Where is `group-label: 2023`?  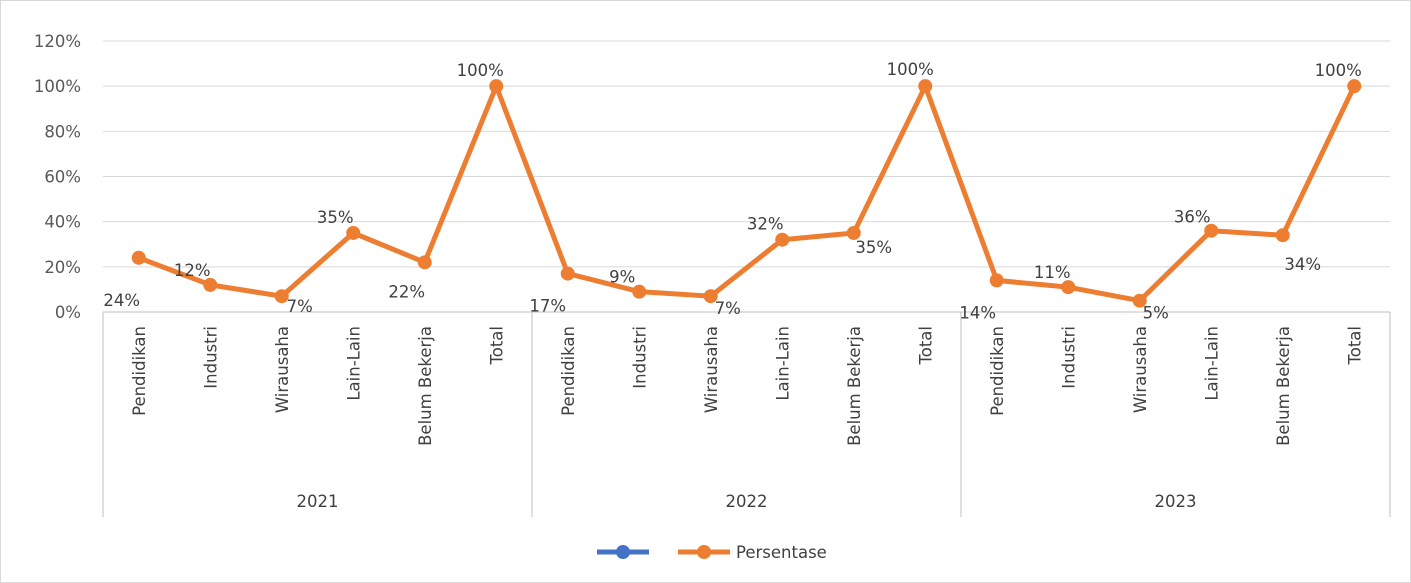
group-label: 2023 is located at coordinates (1176, 501).